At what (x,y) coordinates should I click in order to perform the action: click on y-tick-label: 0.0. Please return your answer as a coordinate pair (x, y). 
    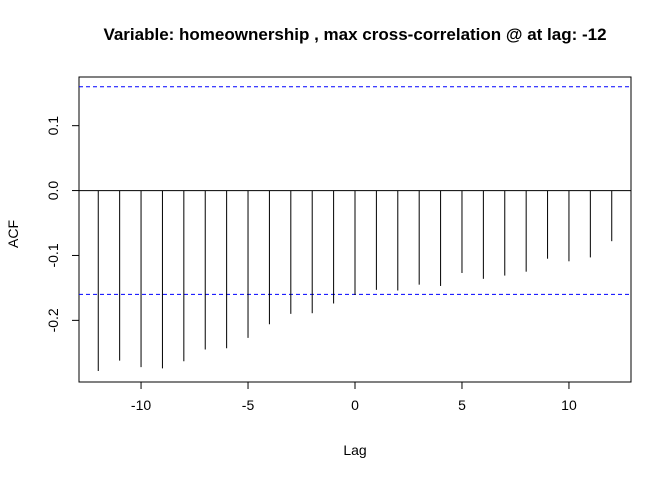
    Looking at the image, I should click on (53, 191).